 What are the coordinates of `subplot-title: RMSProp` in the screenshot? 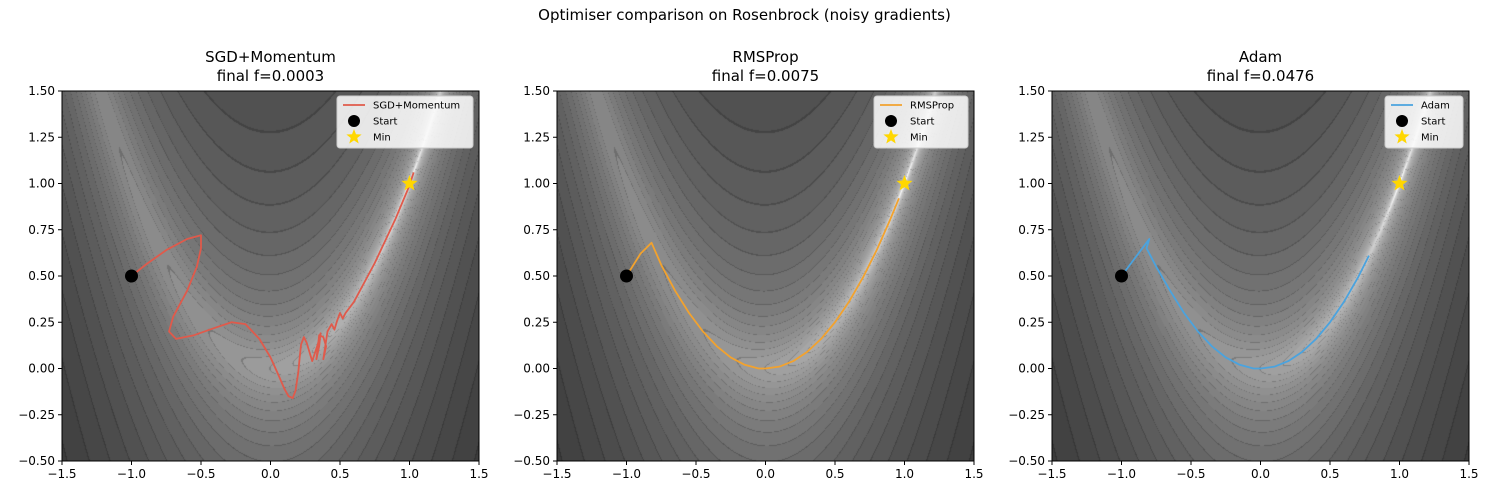 It's located at (765, 57).